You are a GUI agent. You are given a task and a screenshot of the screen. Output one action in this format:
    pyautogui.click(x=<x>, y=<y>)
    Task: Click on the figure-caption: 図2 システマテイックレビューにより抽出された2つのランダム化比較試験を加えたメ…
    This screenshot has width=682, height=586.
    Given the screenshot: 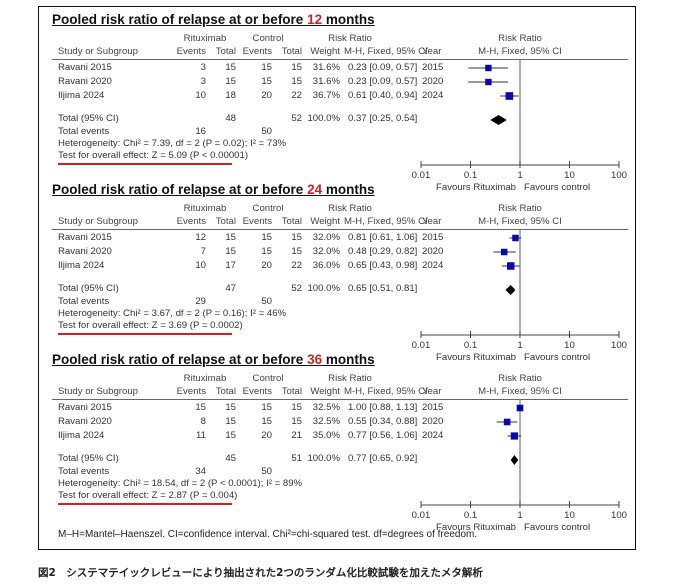 What is the action you would take?
    pyautogui.click(x=260, y=573)
    